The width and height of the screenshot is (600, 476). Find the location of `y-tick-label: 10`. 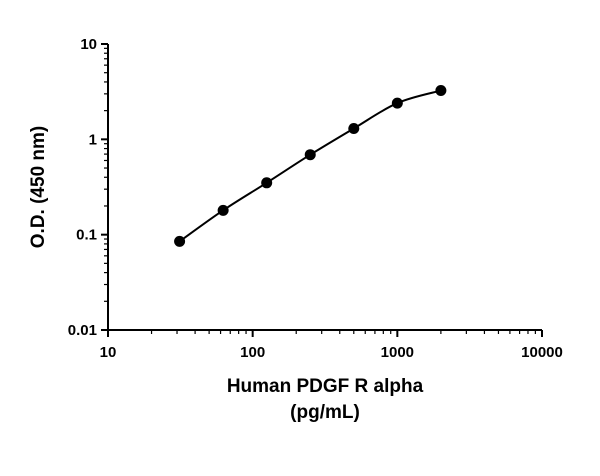

y-tick-label: 10 is located at coordinates (88, 44).